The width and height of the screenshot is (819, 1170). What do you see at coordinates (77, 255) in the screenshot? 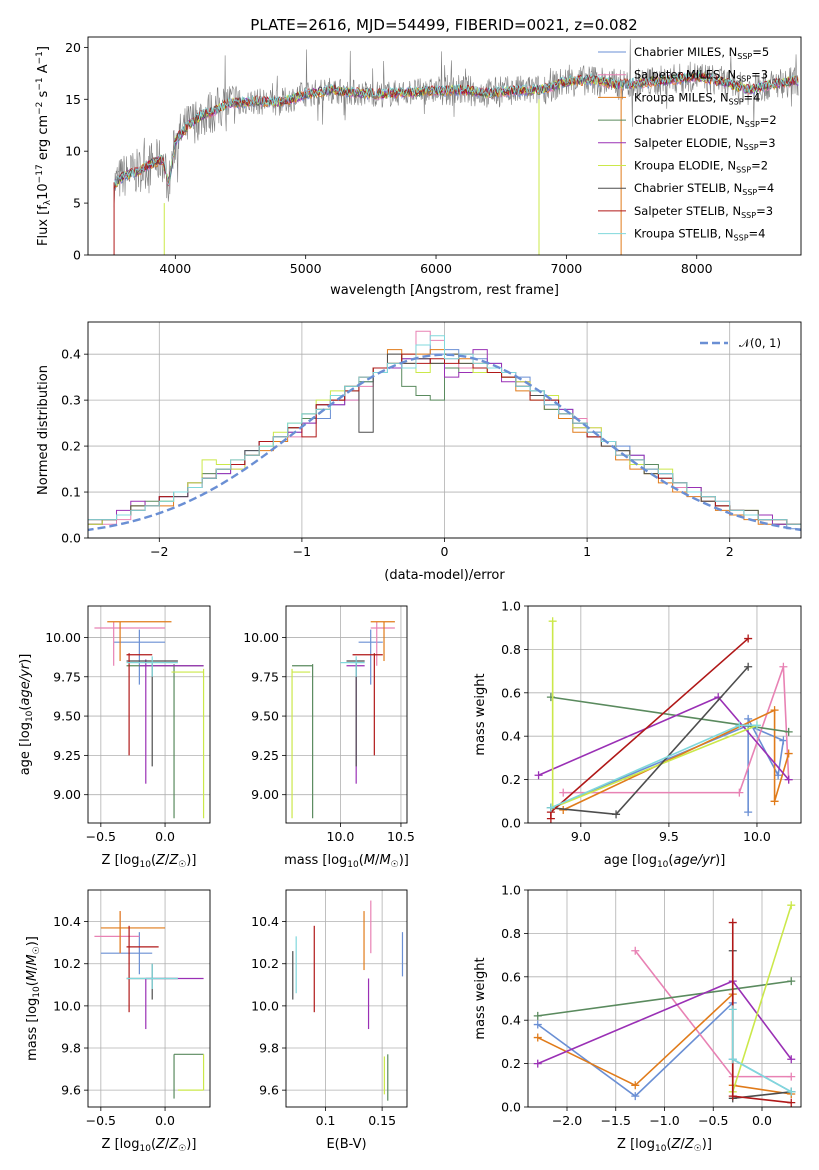
I see `y-tick-label: 0` at bounding box center [77, 255].